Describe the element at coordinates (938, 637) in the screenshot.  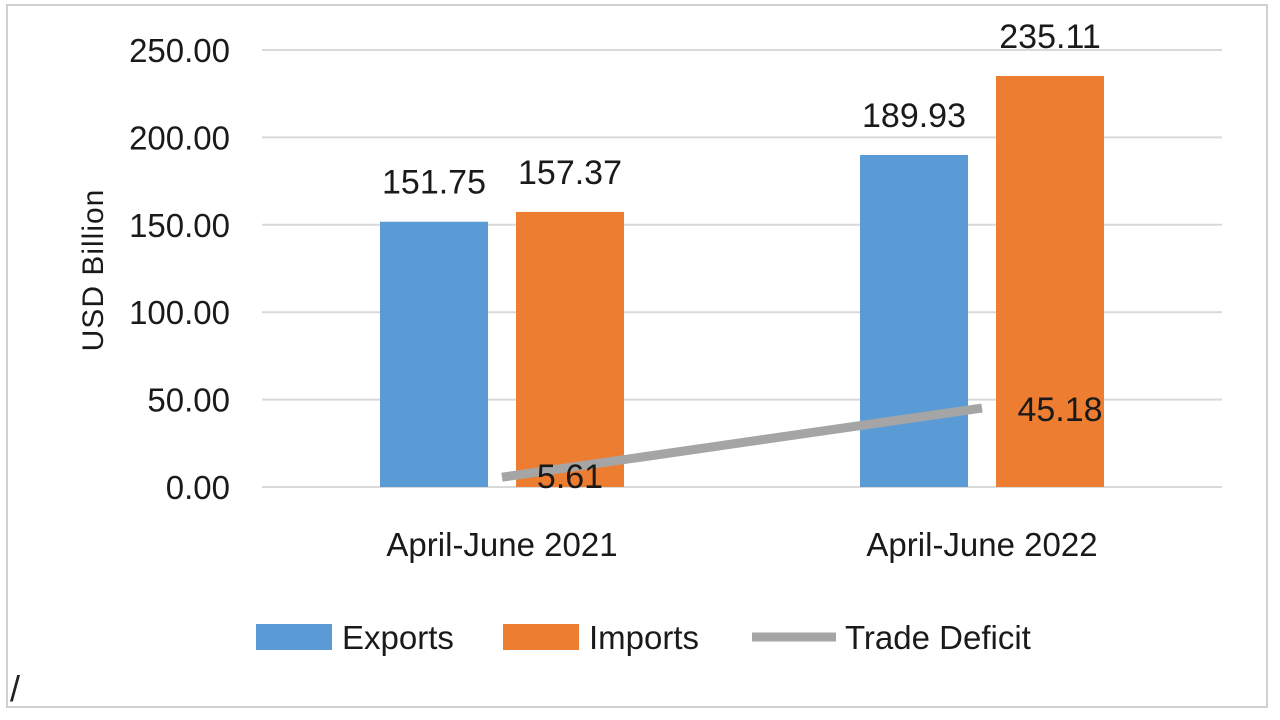
I see `legend-label: Trade Deficit` at that location.